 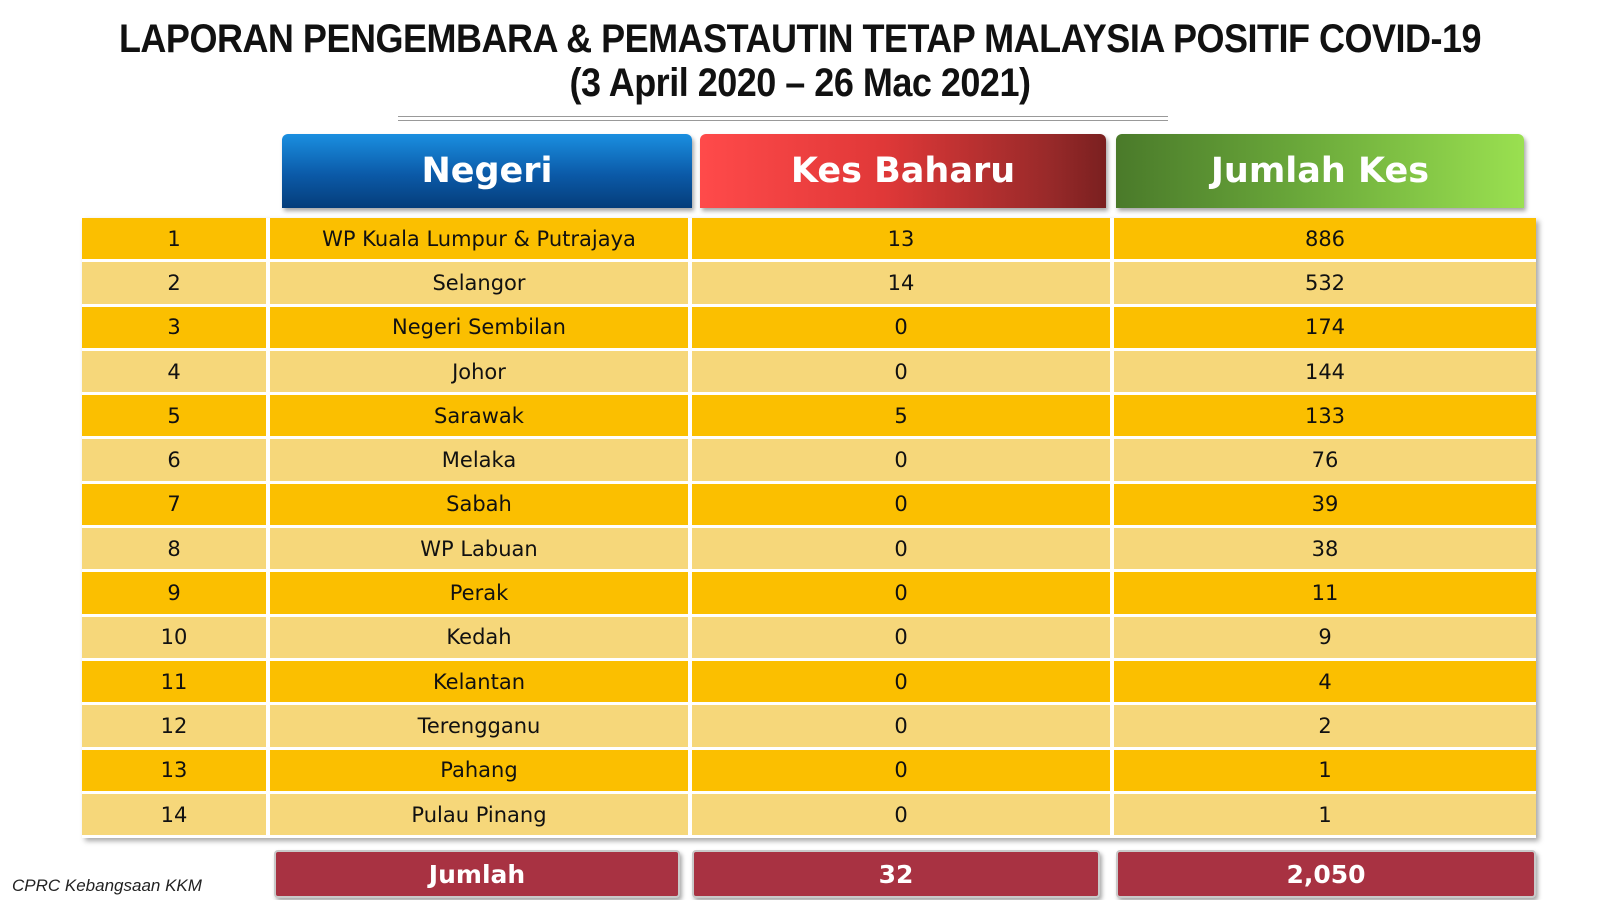 What do you see at coordinates (896, 874) in the screenshot?
I see `total-kes-baharu: 32` at bounding box center [896, 874].